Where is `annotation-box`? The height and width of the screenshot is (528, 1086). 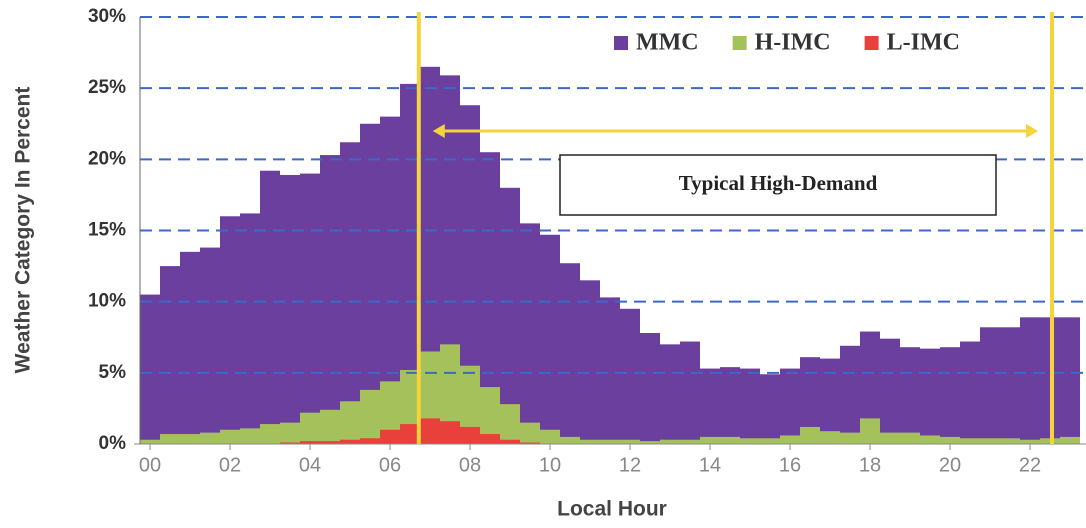
annotation-box is located at coordinates (778, 185).